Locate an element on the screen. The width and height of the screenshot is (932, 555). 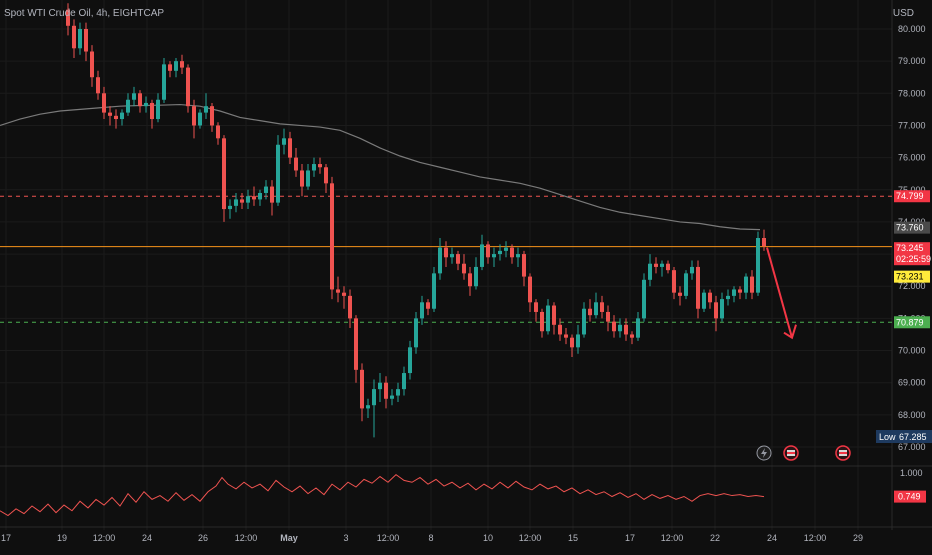
y-tick-label: 72.000 is located at coordinates (912, 286).